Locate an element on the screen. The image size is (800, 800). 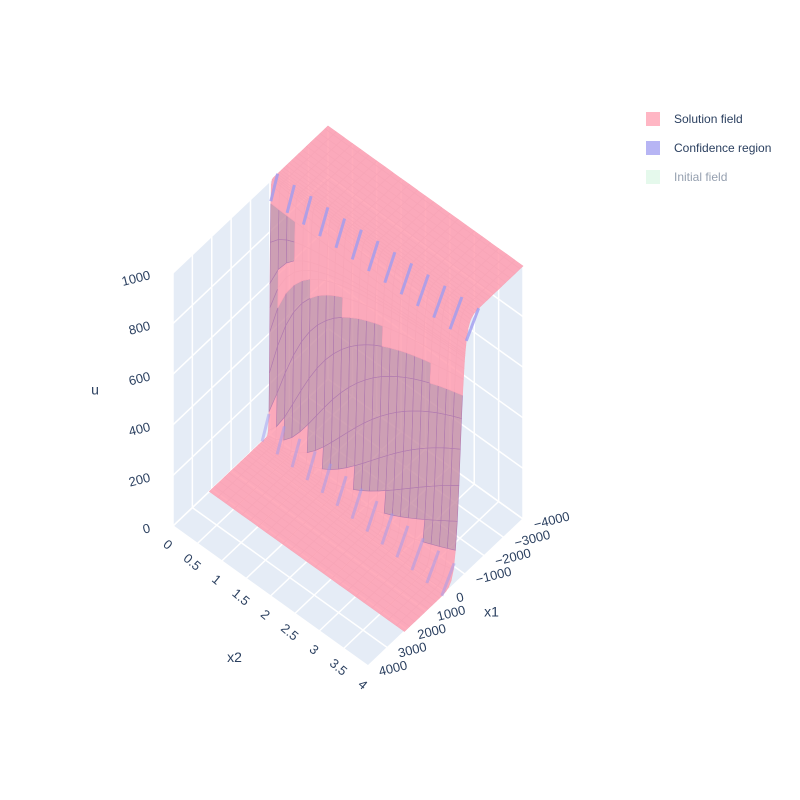
x1-tick-label: −2000 is located at coordinates (512, 556).